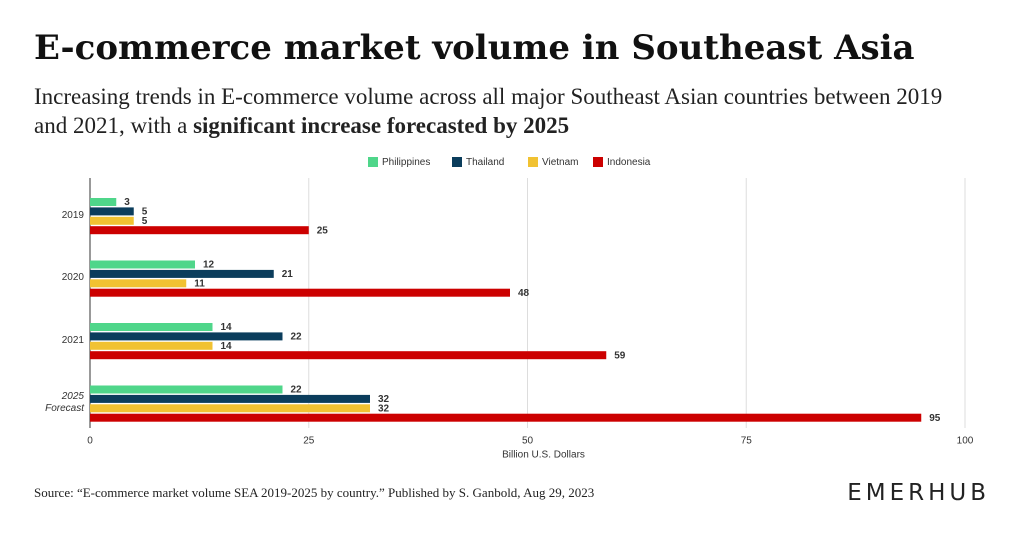 The image size is (1024, 534). What do you see at coordinates (620, 355) in the screenshot?
I see `value-label: 59` at bounding box center [620, 355].